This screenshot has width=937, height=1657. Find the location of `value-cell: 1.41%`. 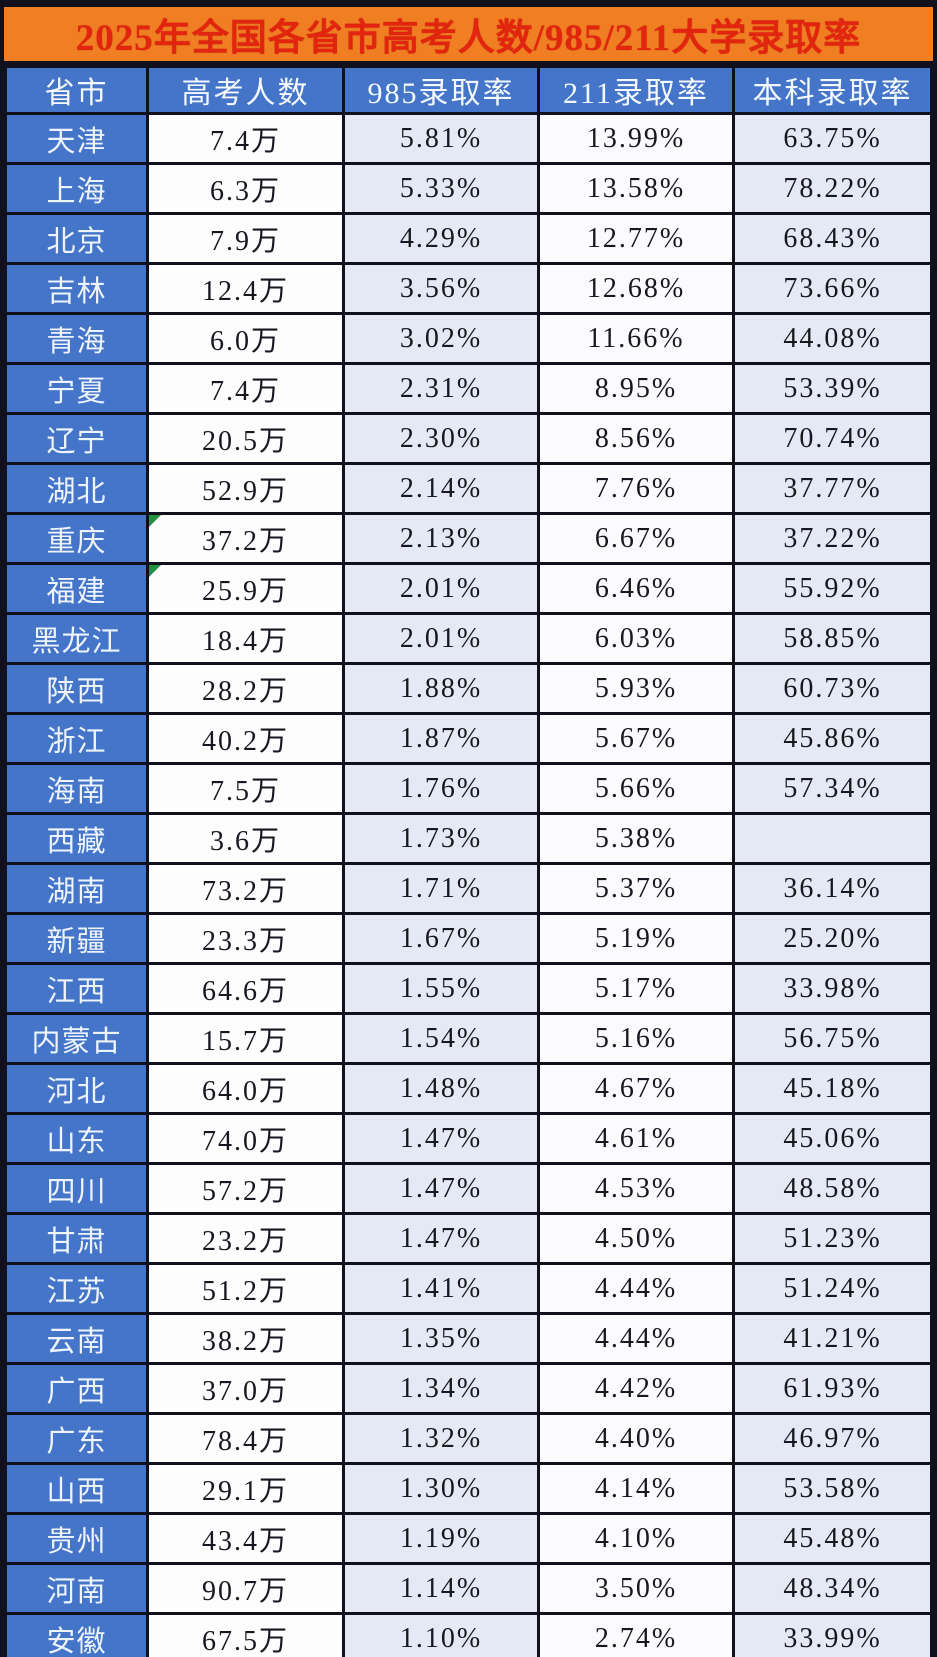

value-cell: 1.41% is located at coordinates (441, 1288).